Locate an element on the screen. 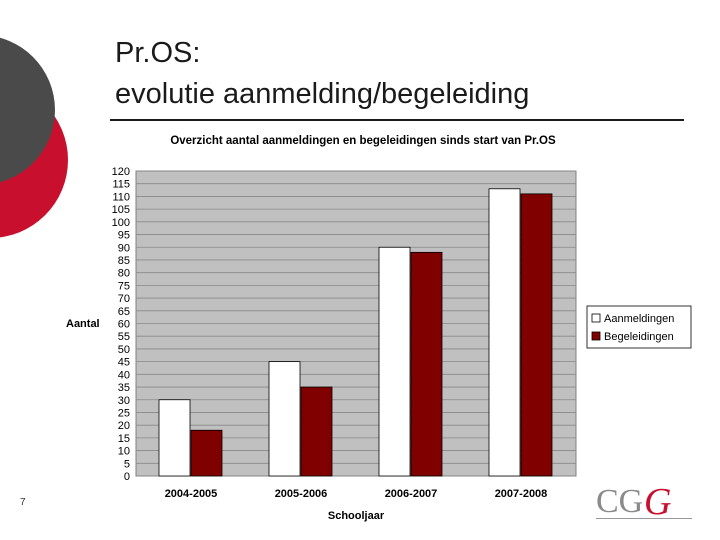  y-tick-label: 75 is located at coordinates (124, 286).